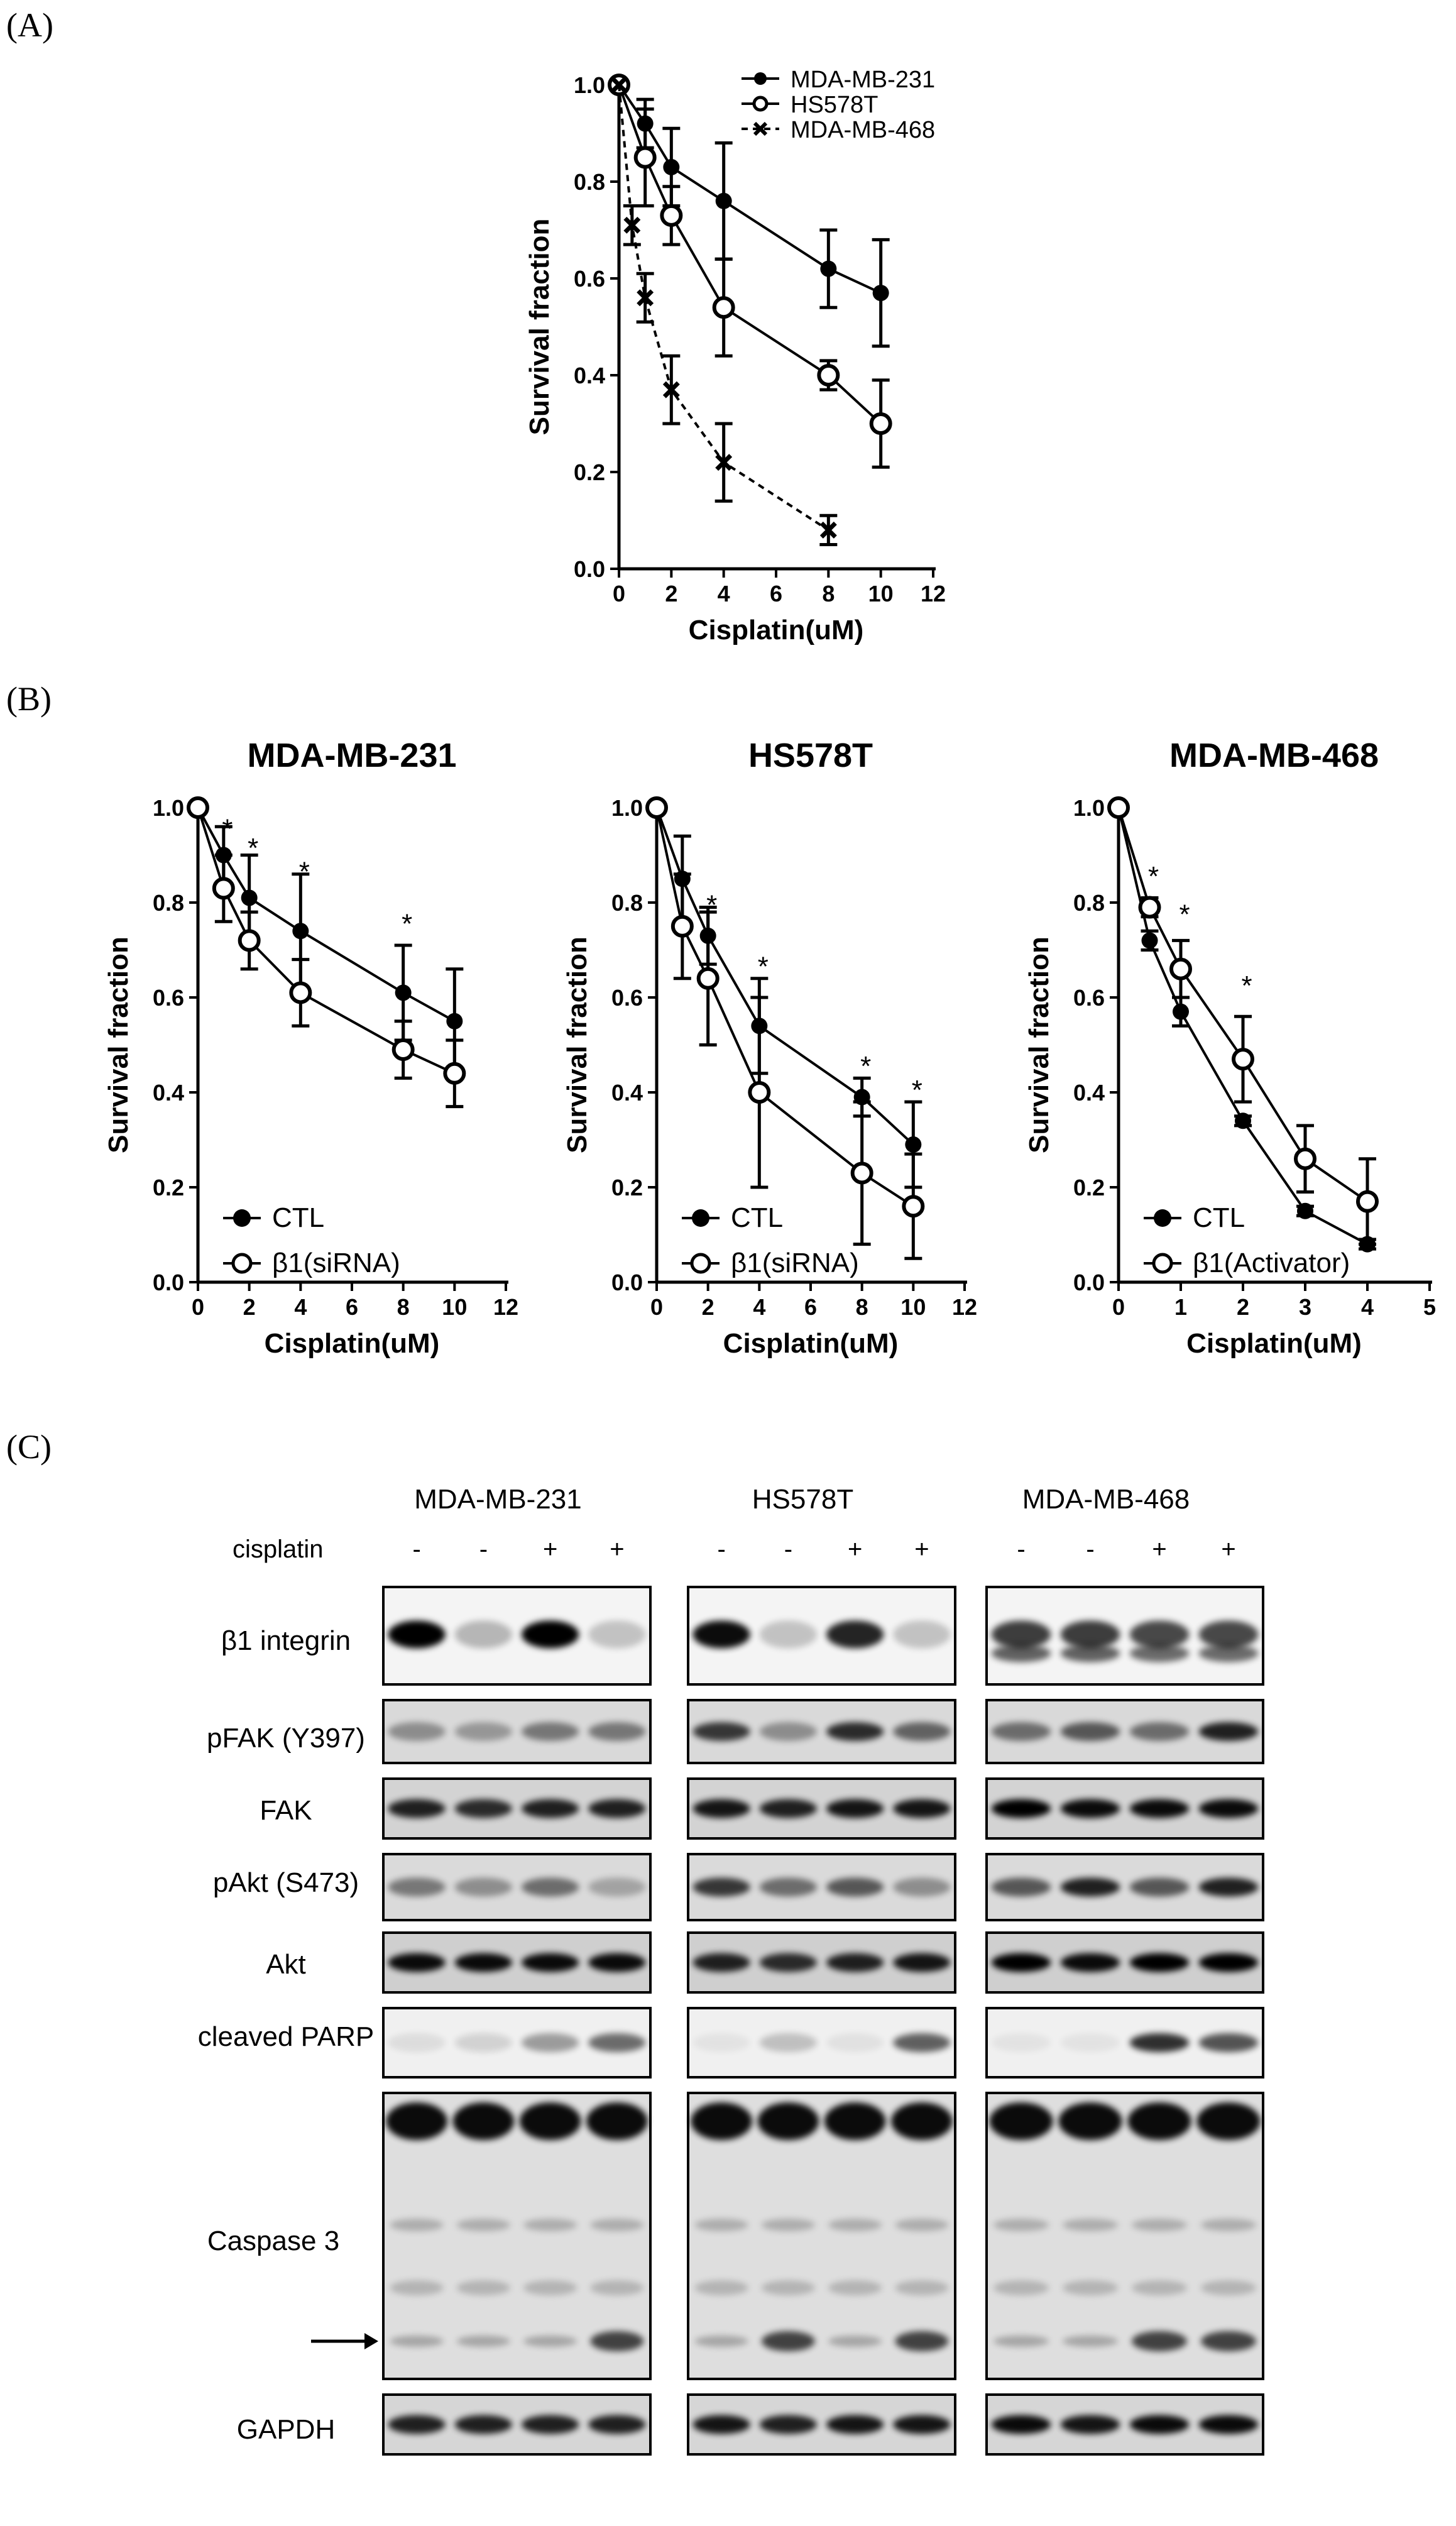 The width and height of the screenshot is (1456, 2526). I want to click on x-tick-label: 0, so click(198, 1307).